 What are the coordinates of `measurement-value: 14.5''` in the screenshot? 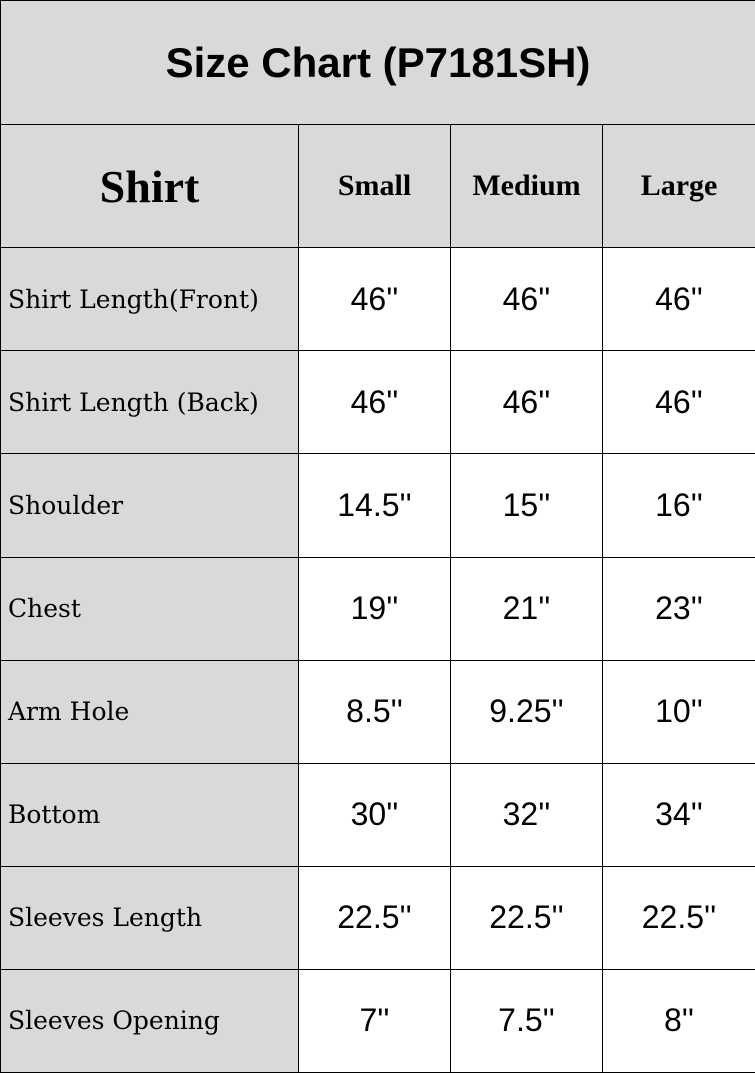 It's located at (374, 505).